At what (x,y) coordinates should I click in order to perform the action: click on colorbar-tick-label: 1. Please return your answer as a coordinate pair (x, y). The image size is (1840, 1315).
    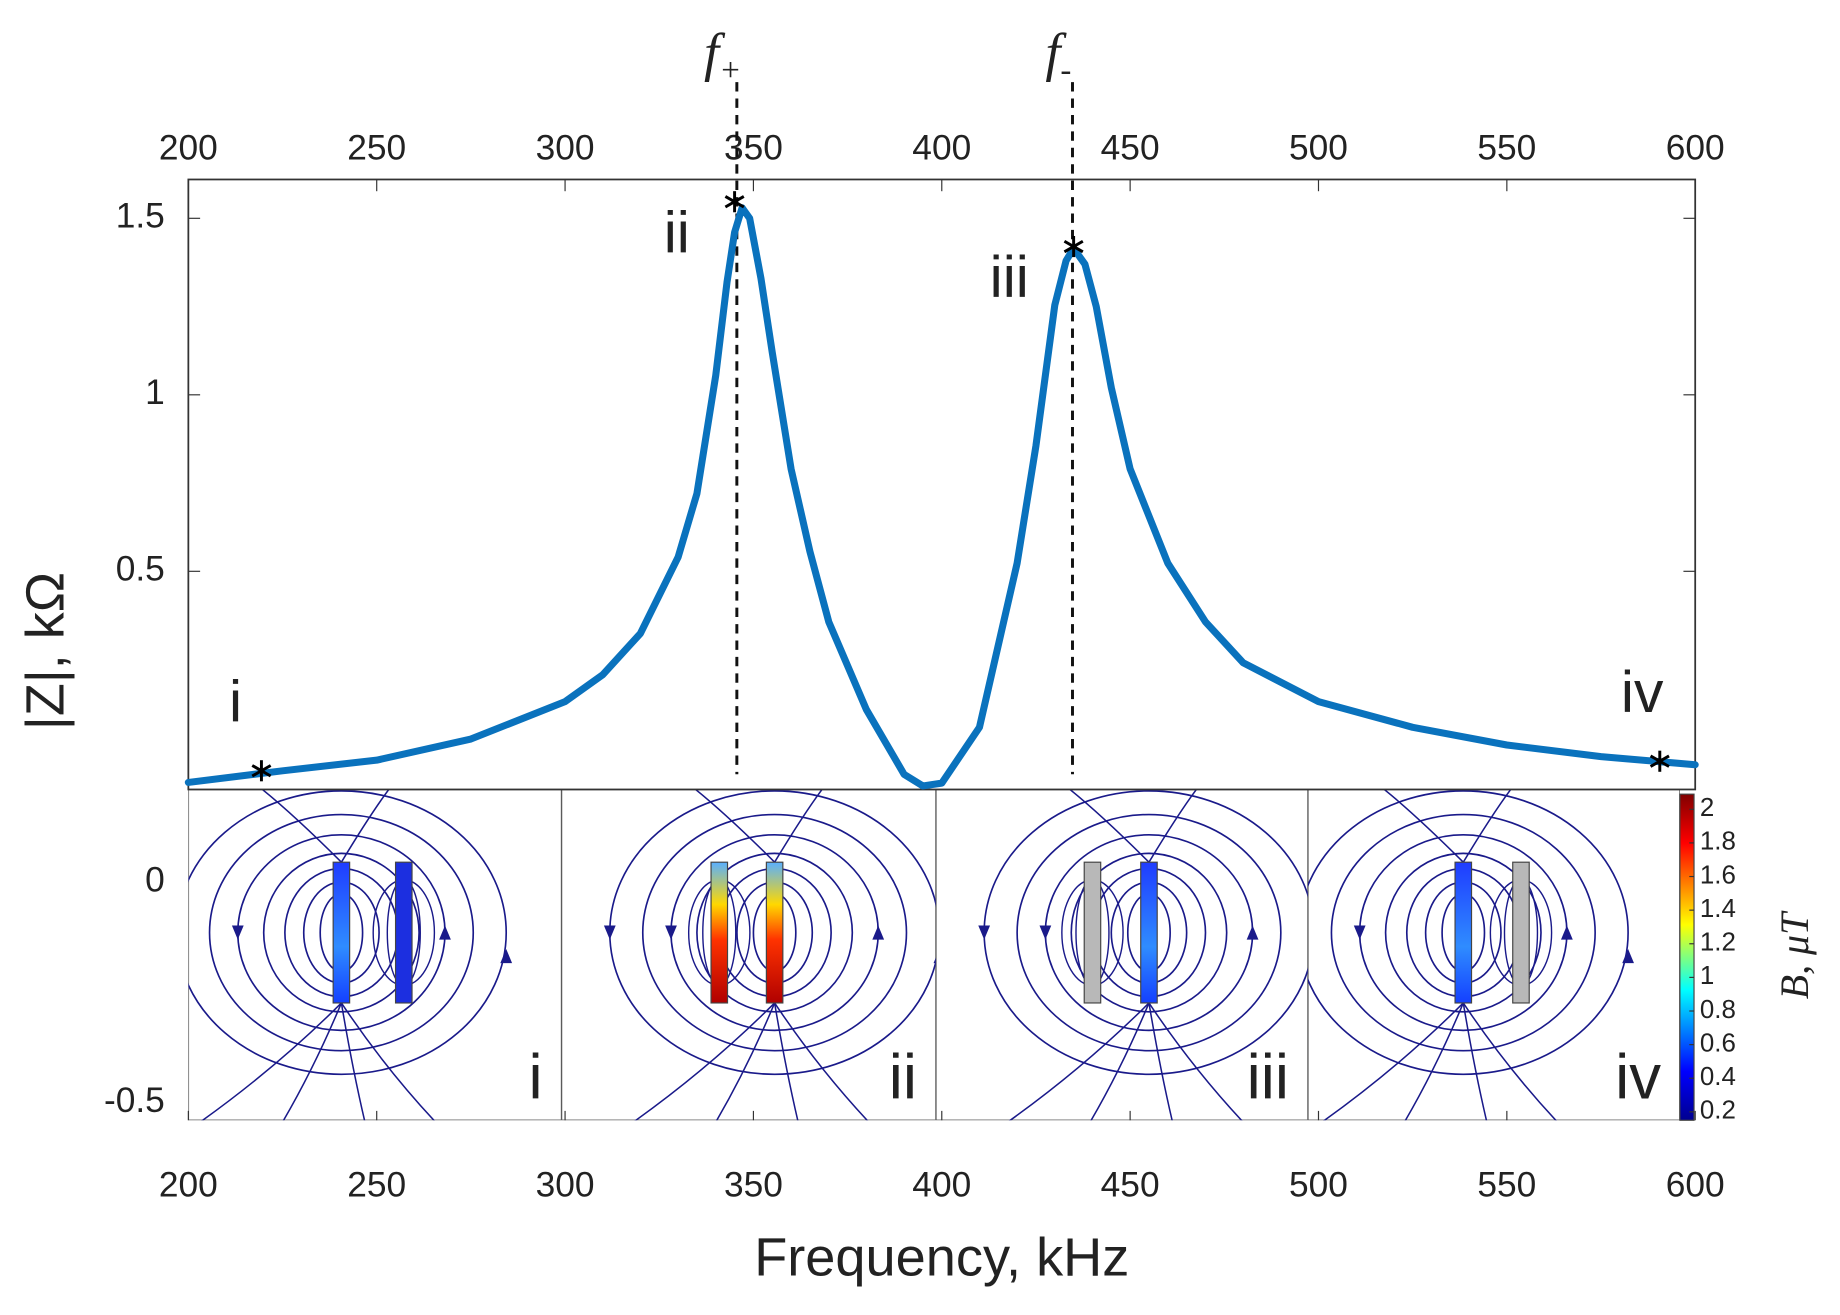
    Looking at the image, I should click on (1707, 976).